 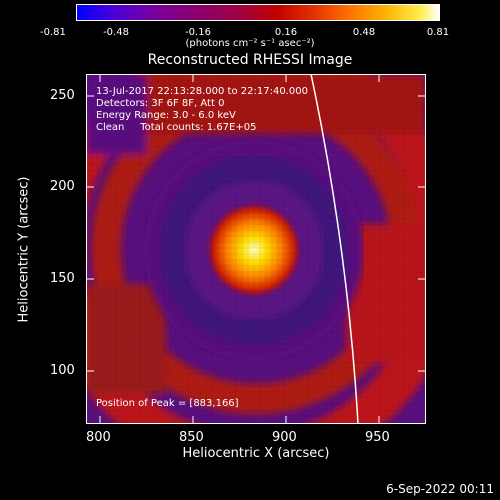 I want to click on info-line: 13-Jul-2017 22:13:28.000 to 22:17:40.000, so click(x=202, y=91).